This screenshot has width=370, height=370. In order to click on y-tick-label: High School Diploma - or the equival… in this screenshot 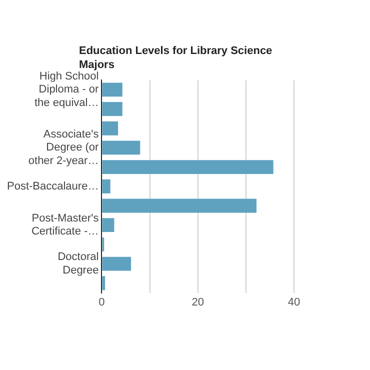, I will do `click(67, 89)`.